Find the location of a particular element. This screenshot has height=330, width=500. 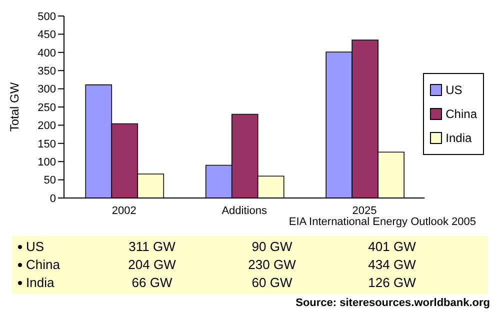

data-label: 90 GW is located at coordinates (272, 247).